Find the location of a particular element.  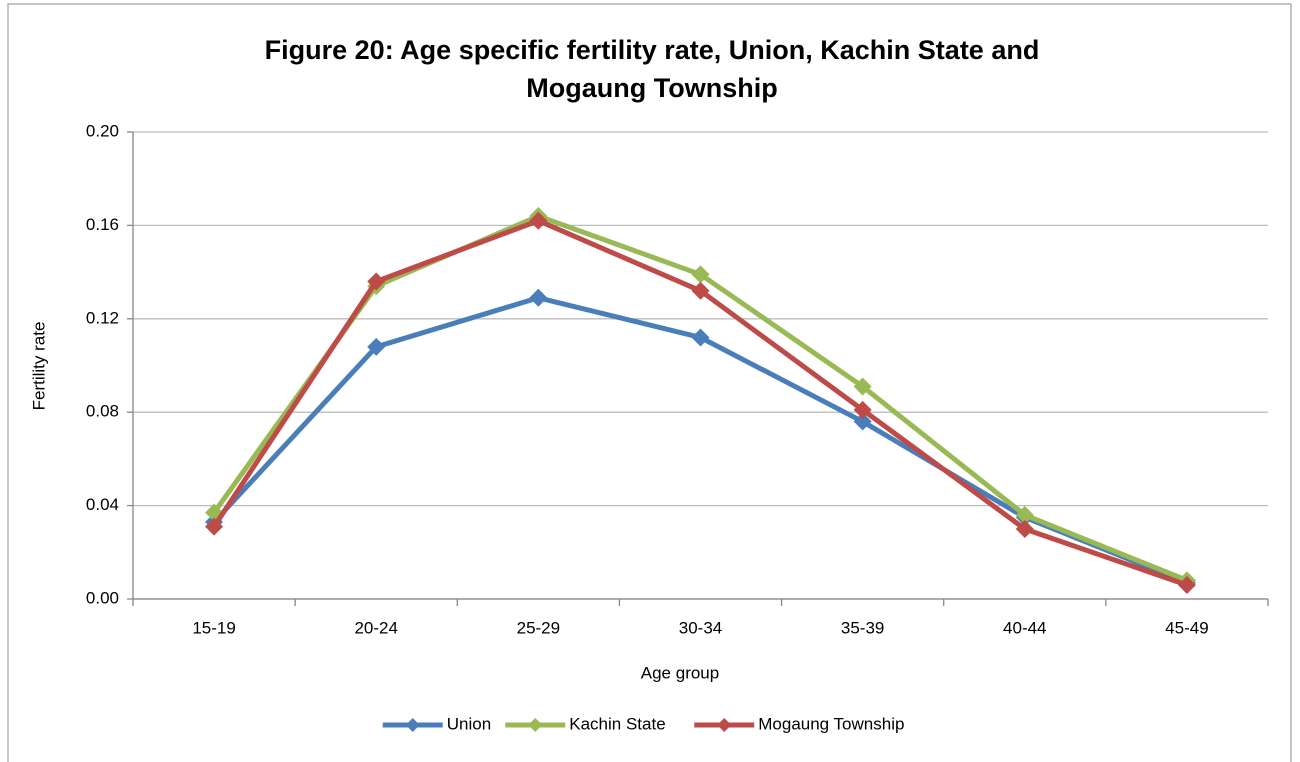

y-tick-label: 0.12 is located at coordinates (102, 317).